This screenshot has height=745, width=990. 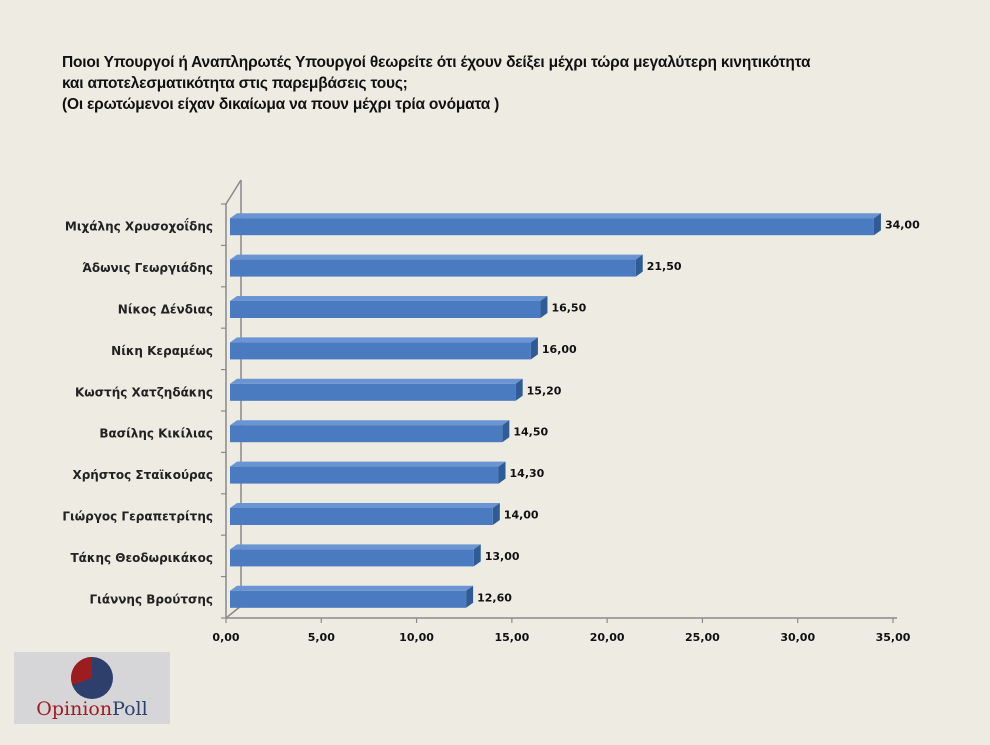 What do you see at coordinates (130, 709) in the screenshot?
I see `logo-word-poll: Poll` at bounding box center [130, 709].